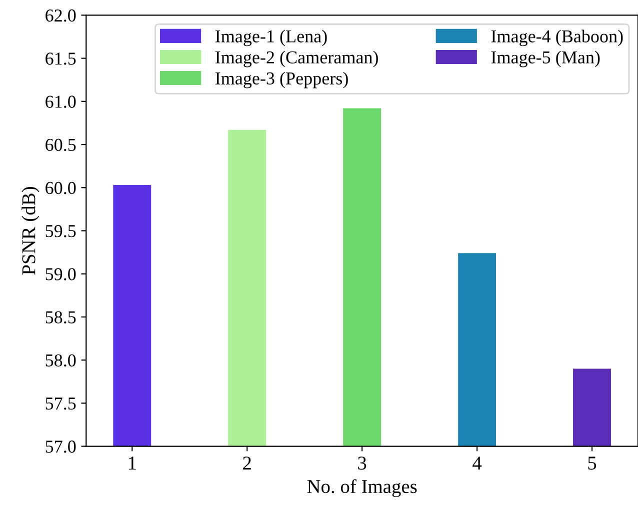  What do you see at coordinates (61, 145) in the screenshot?
I see `y-tick-label: 60.5` at bounding box center [61, 145].